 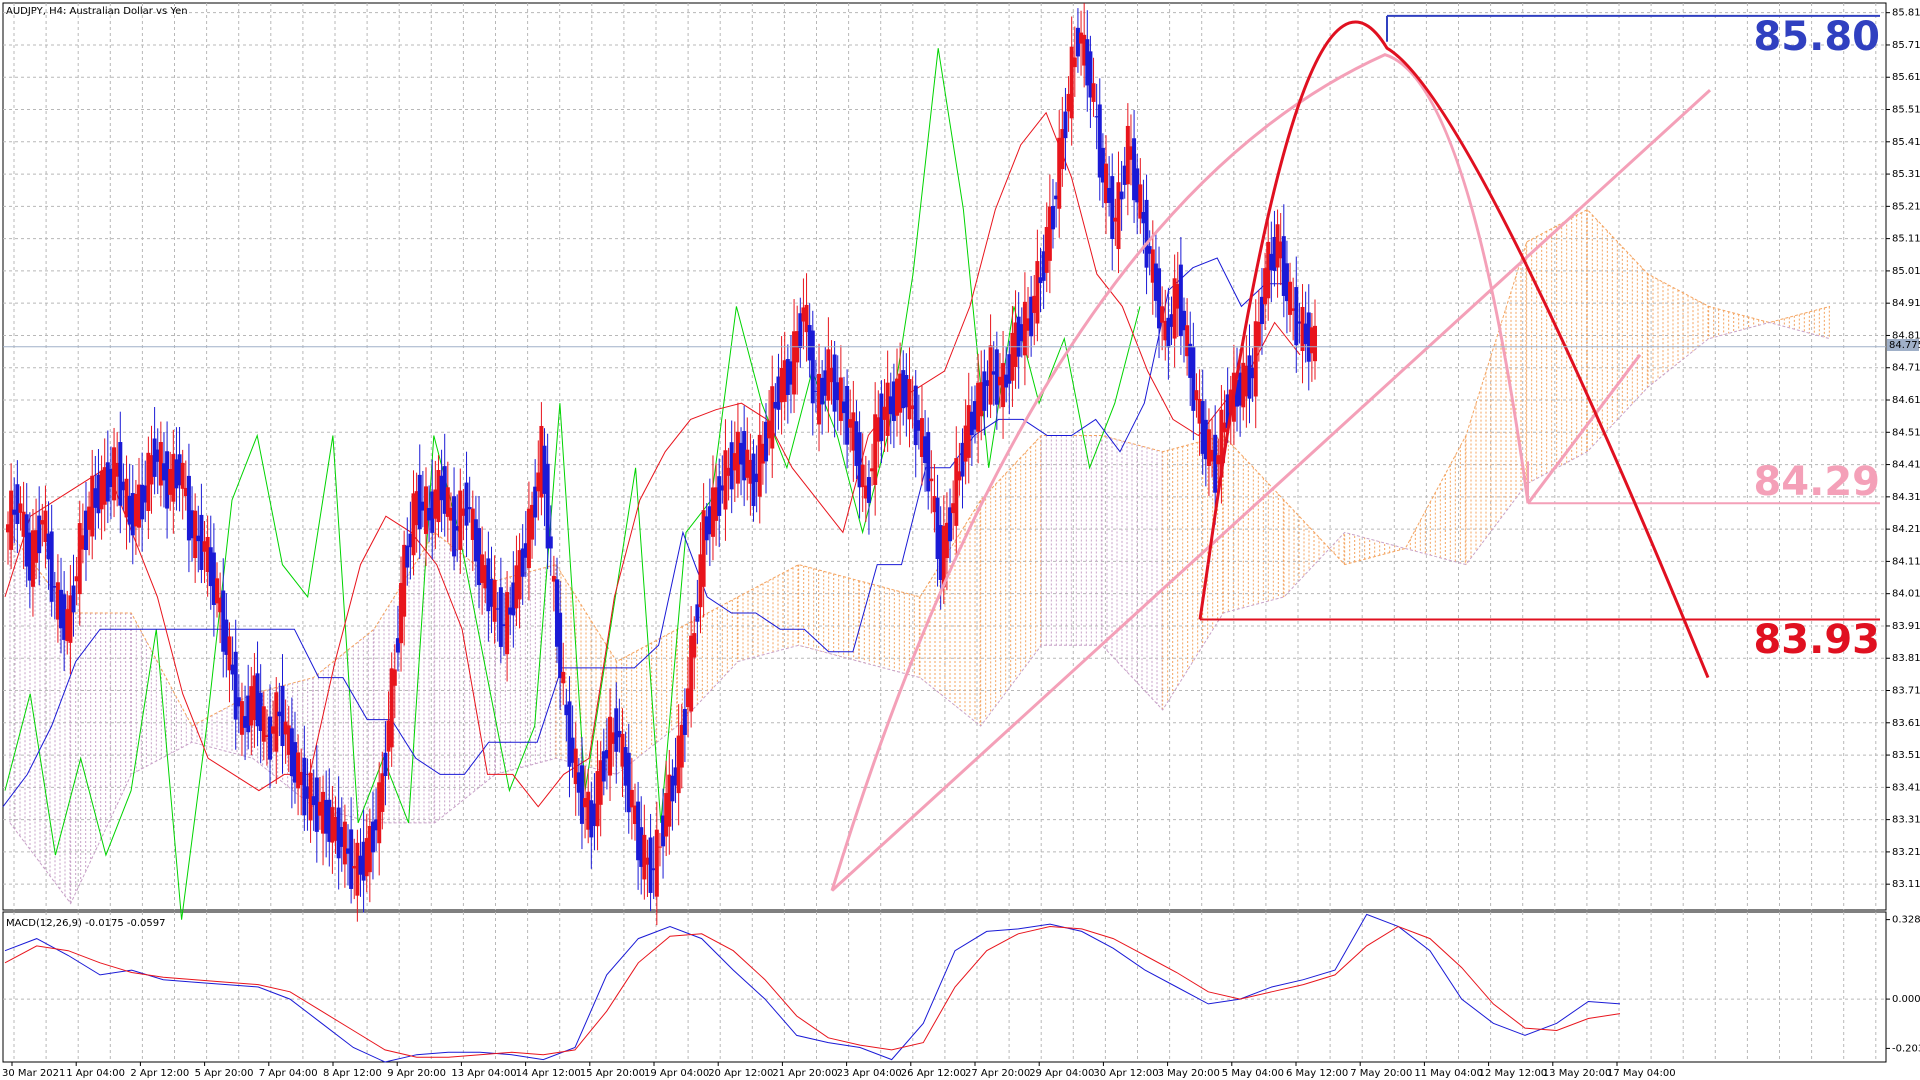 I want to click on x-tick-label: 13 May 20:00, so click(x=1577, y=1073).